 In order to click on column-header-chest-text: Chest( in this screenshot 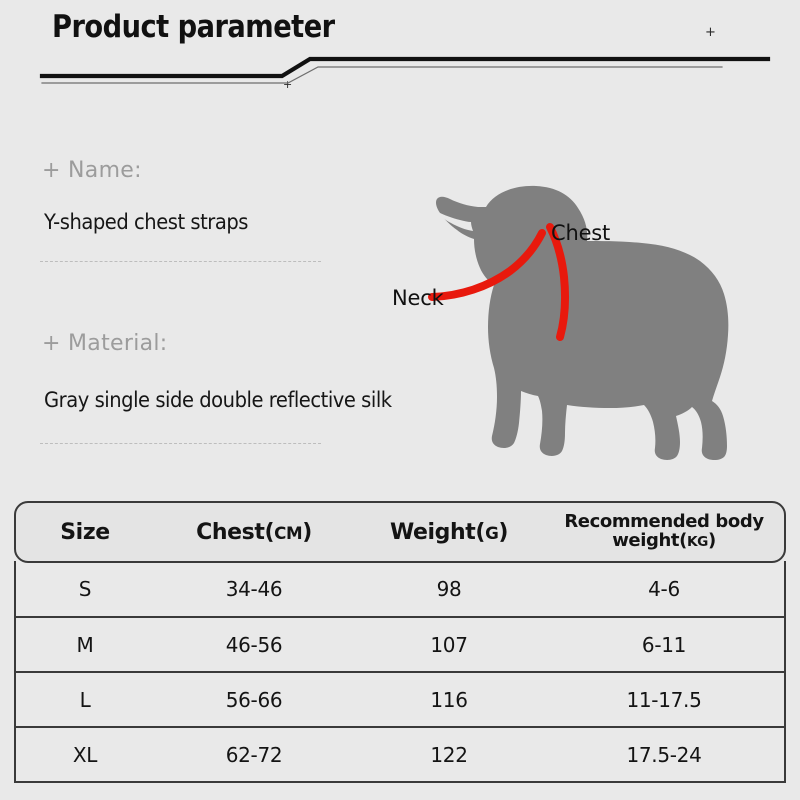, I will do `click(235, 532)`.